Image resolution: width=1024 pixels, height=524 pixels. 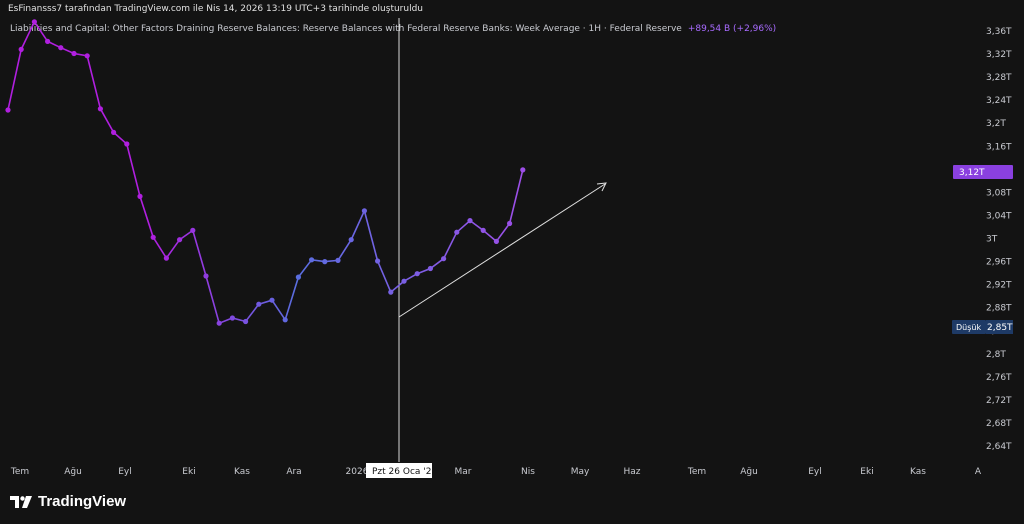 What do you see at coordinates (999, 286) in the screenshot?
I see `y-tick-label: 2,92T` at bounding box center [999, 286].